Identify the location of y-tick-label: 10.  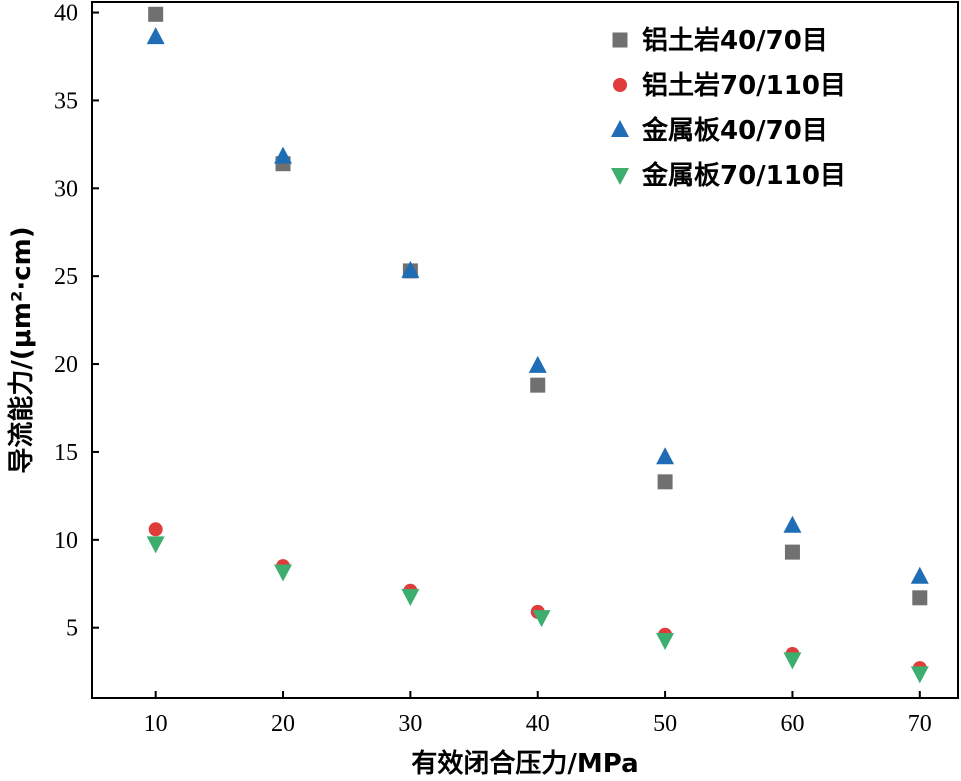
(66, 541).